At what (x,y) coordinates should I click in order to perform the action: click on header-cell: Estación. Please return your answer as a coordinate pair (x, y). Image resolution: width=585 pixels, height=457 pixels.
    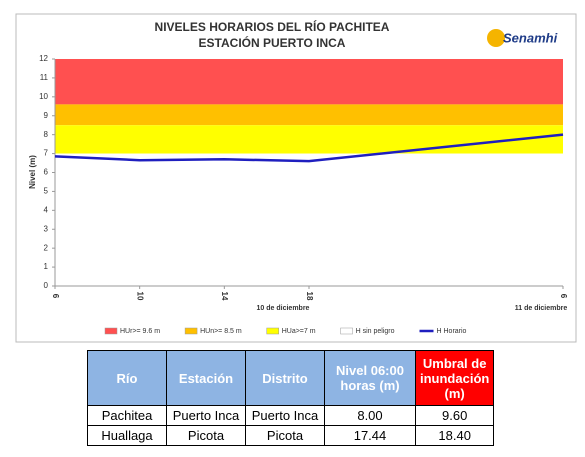
    Looking at the image, I should click on (206, 378).